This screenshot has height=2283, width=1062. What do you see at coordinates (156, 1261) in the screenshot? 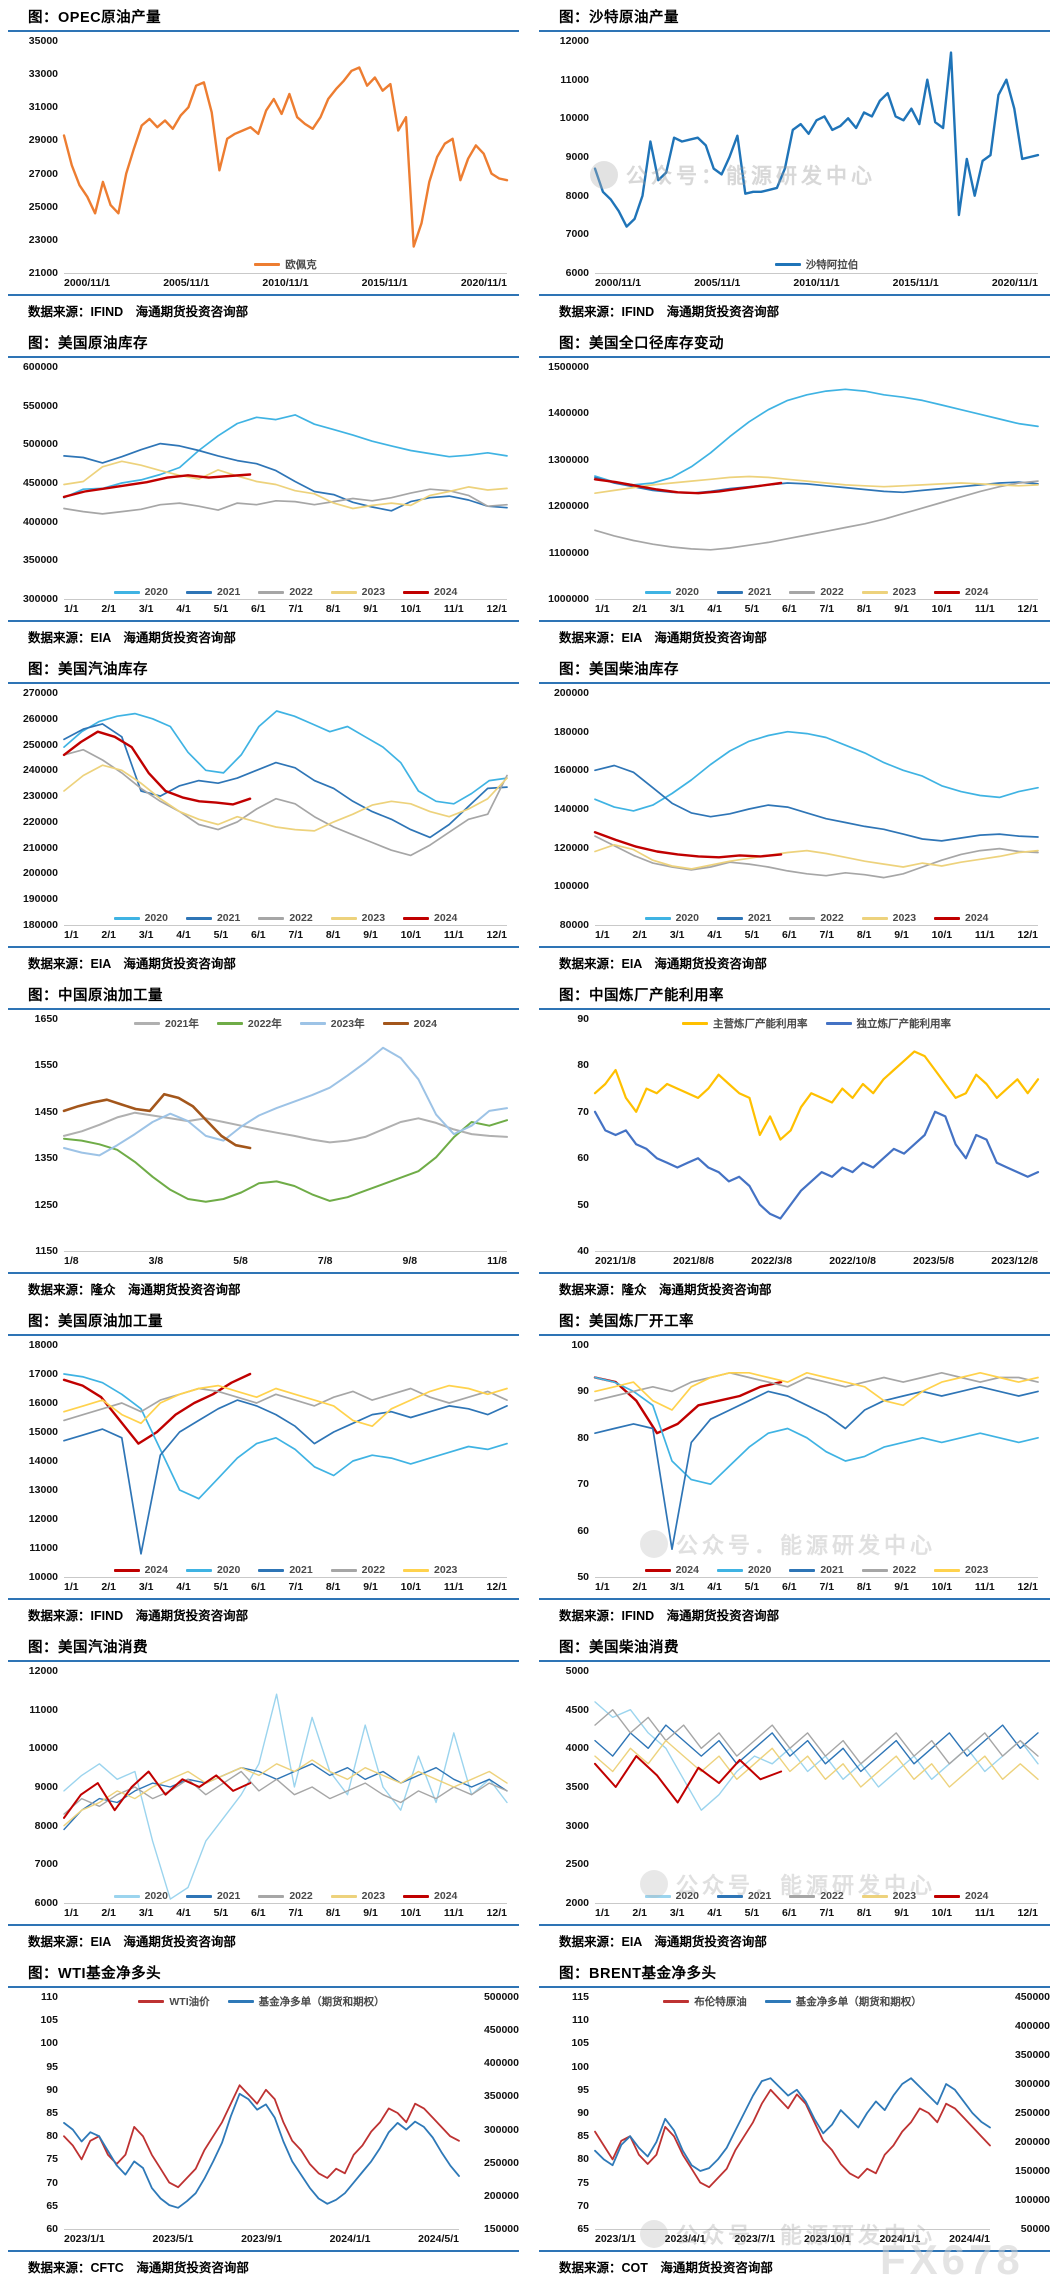
I see `x-tick-label: 3/8` at bounding box center [156, 1261].